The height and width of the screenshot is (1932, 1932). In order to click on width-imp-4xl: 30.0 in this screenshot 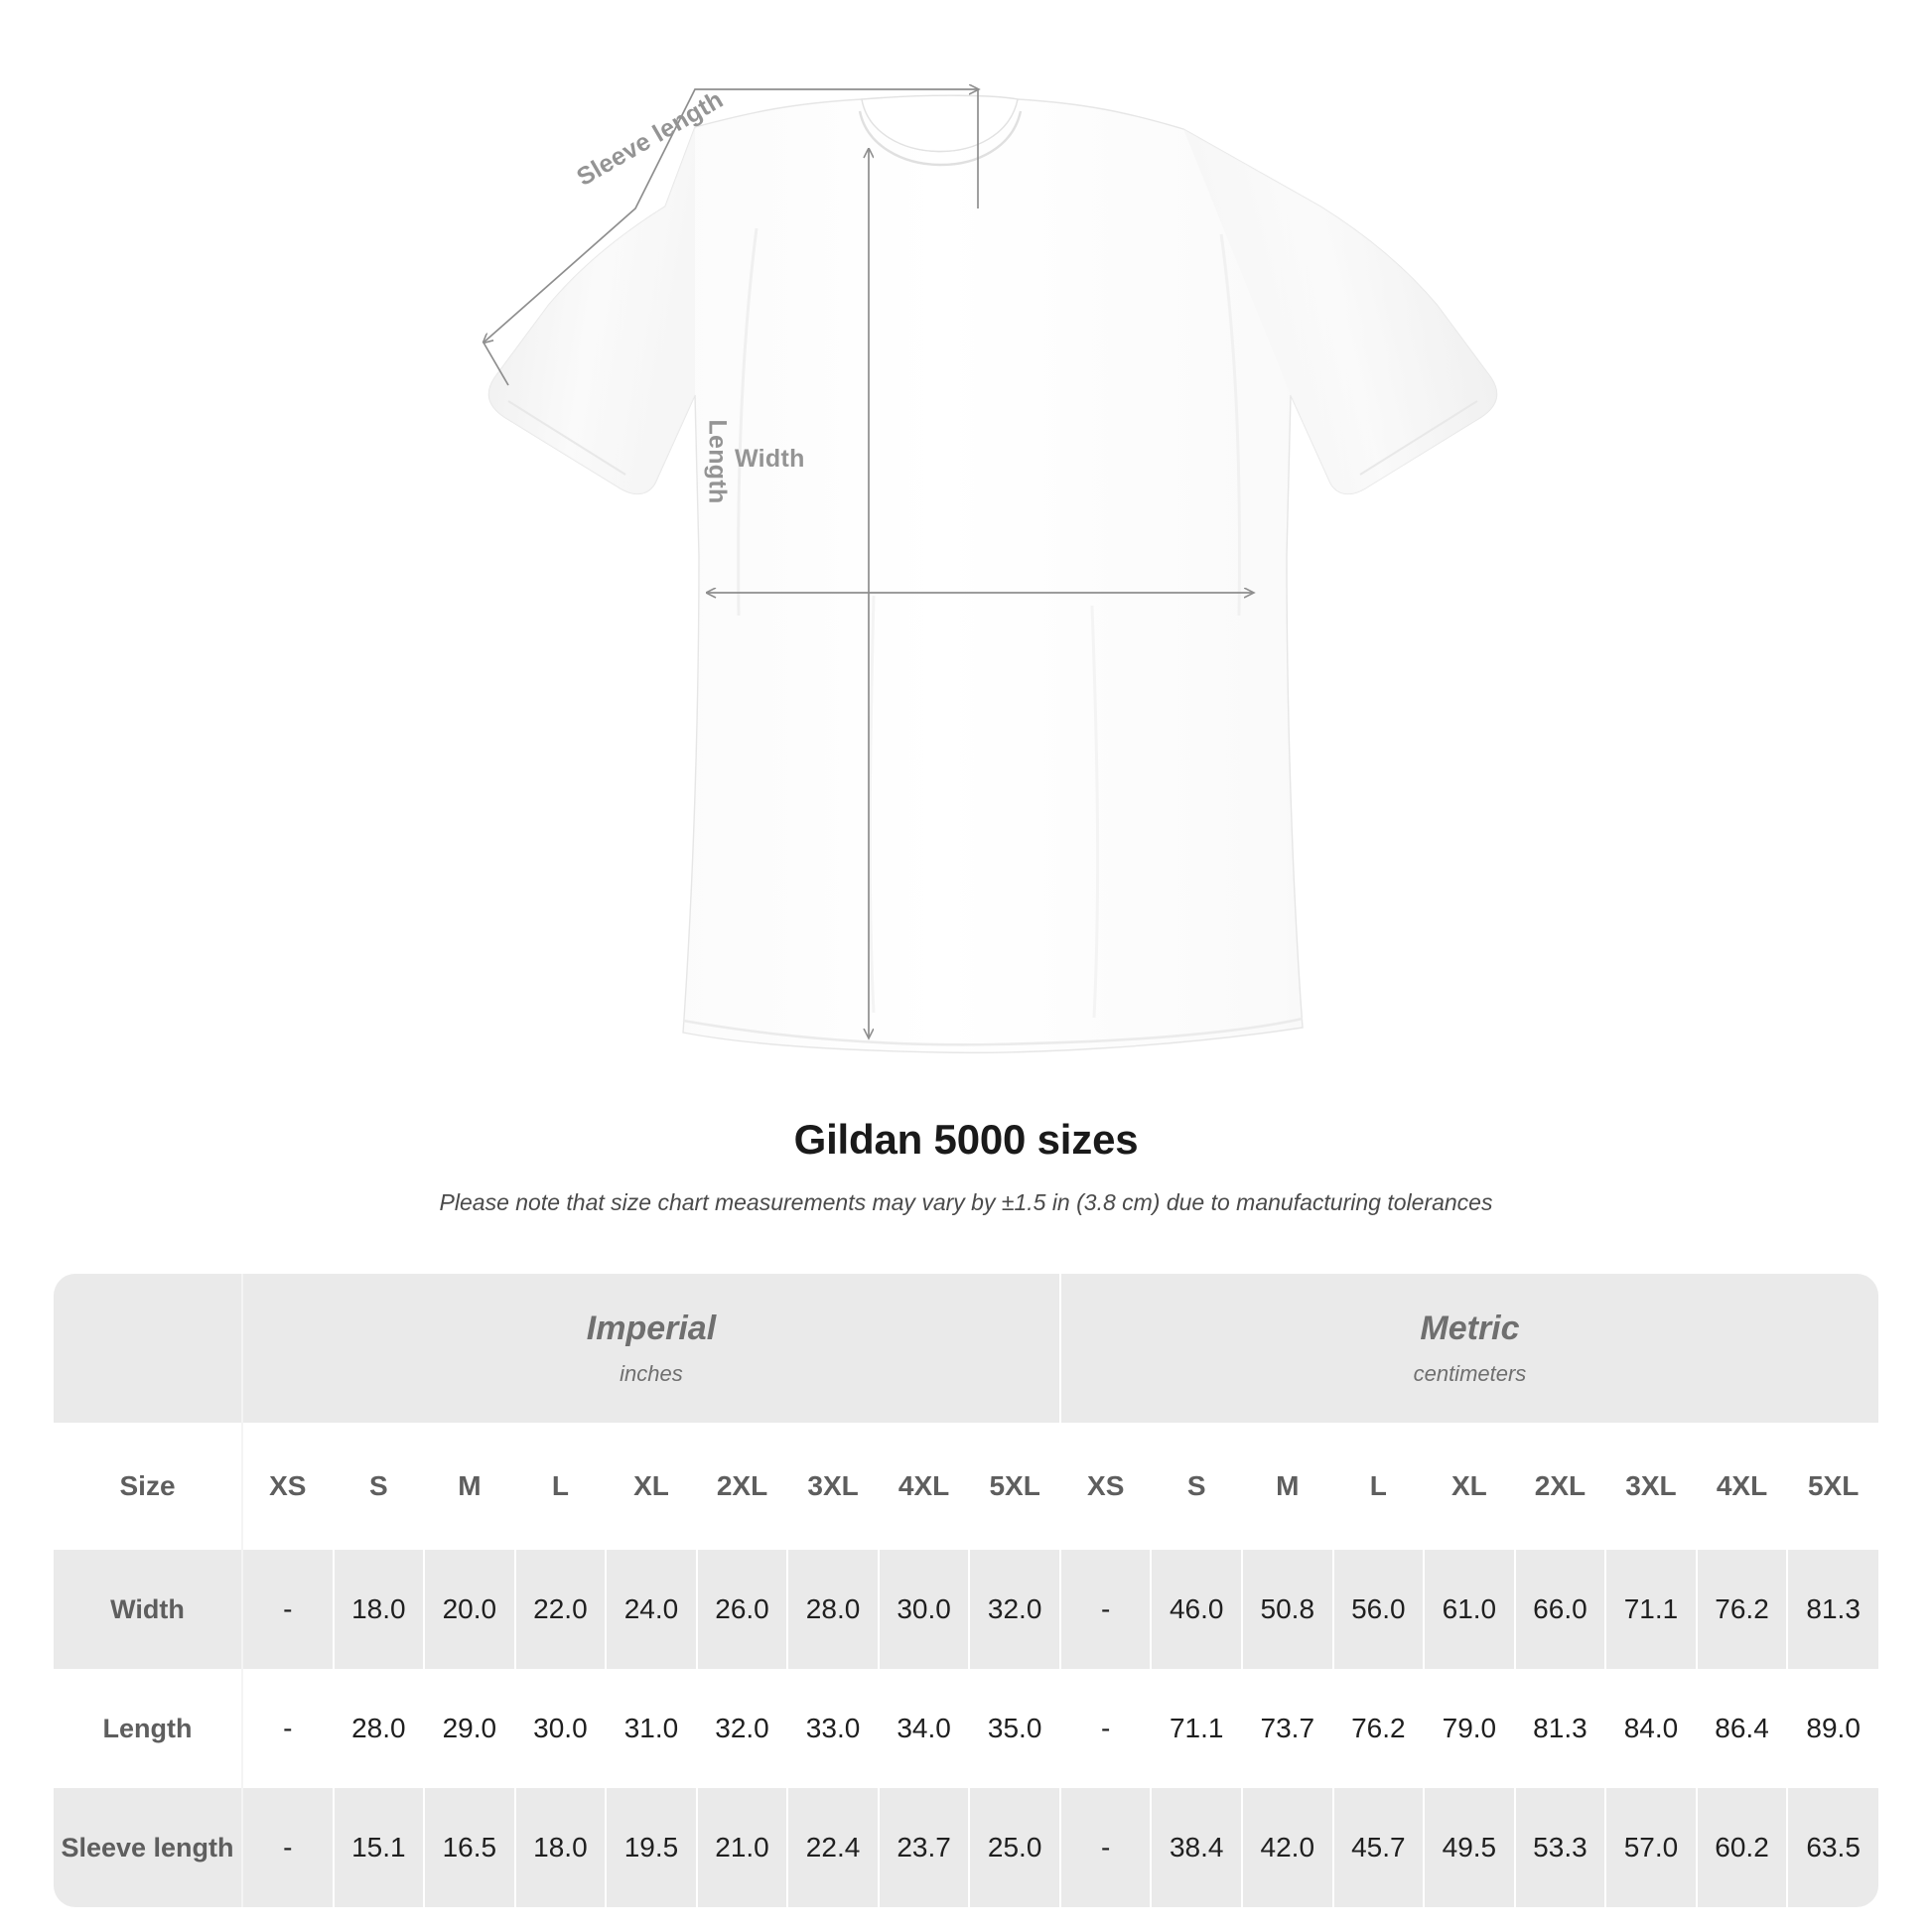, I will do `click(925, 1610)`.